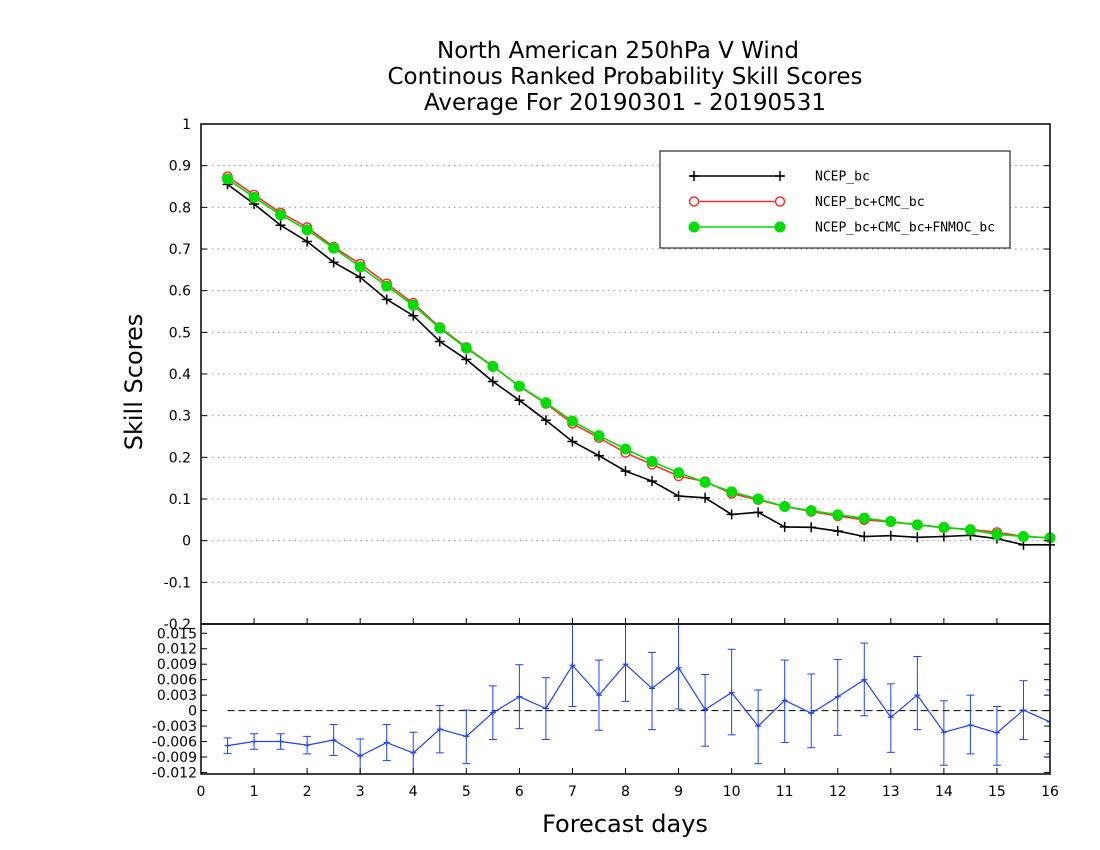  Describe the element at coordinates (177, 696) in the screenshot. I see `y-tick-label: 0.003` at that location.